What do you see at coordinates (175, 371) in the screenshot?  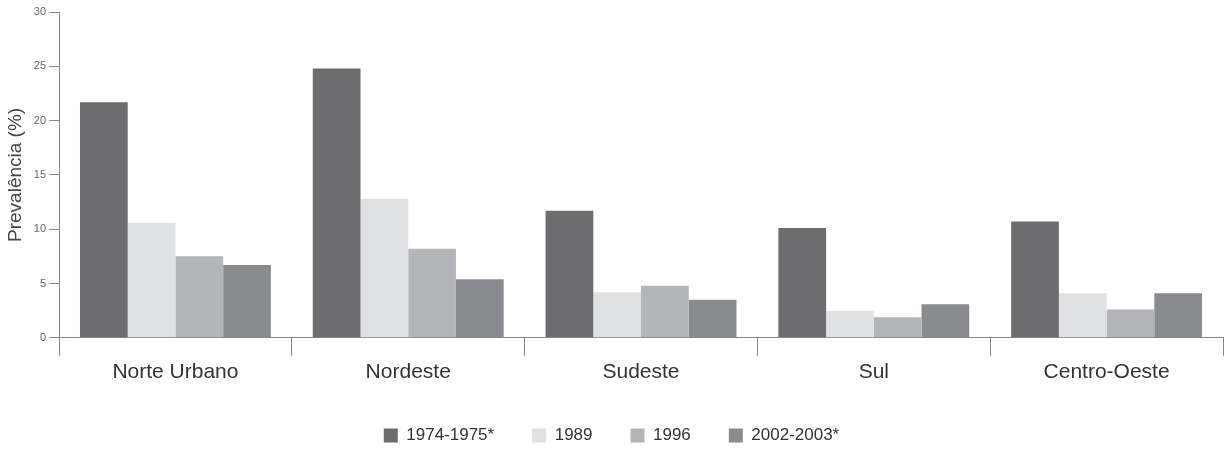 I see `x-tick-label: Norte Urbano` at bounding box center [175, 371].